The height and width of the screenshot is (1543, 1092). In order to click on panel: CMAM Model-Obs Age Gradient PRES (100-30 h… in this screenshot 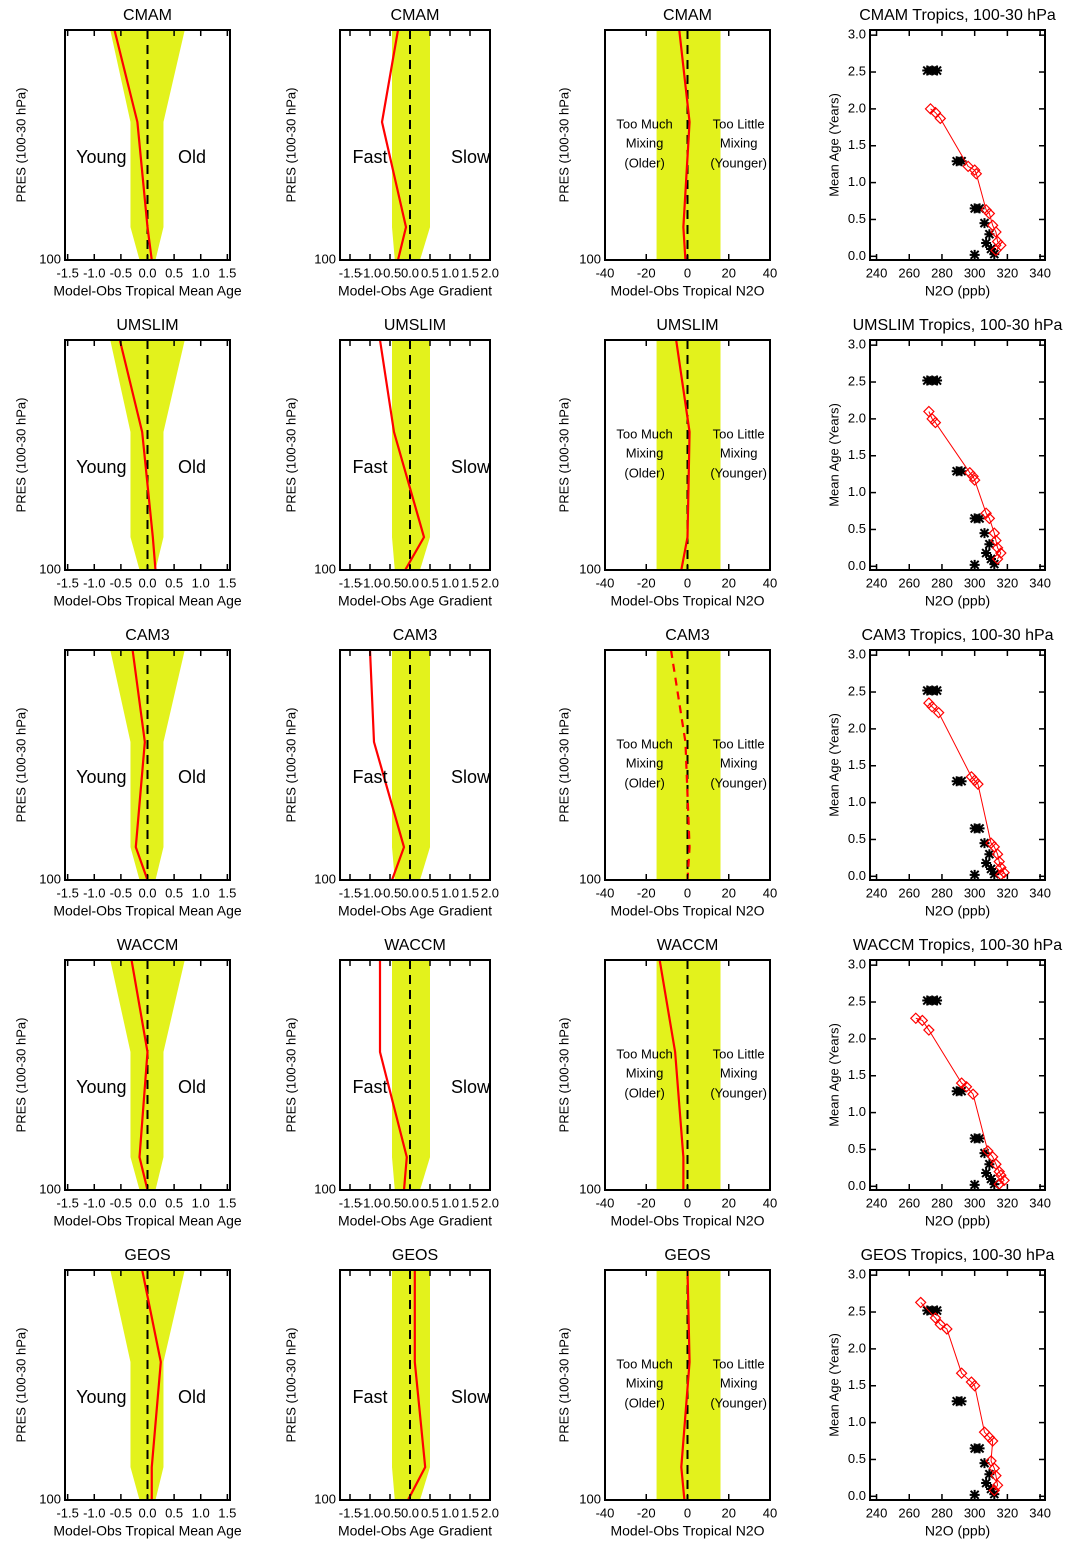, I will do `click(391, 152)`.